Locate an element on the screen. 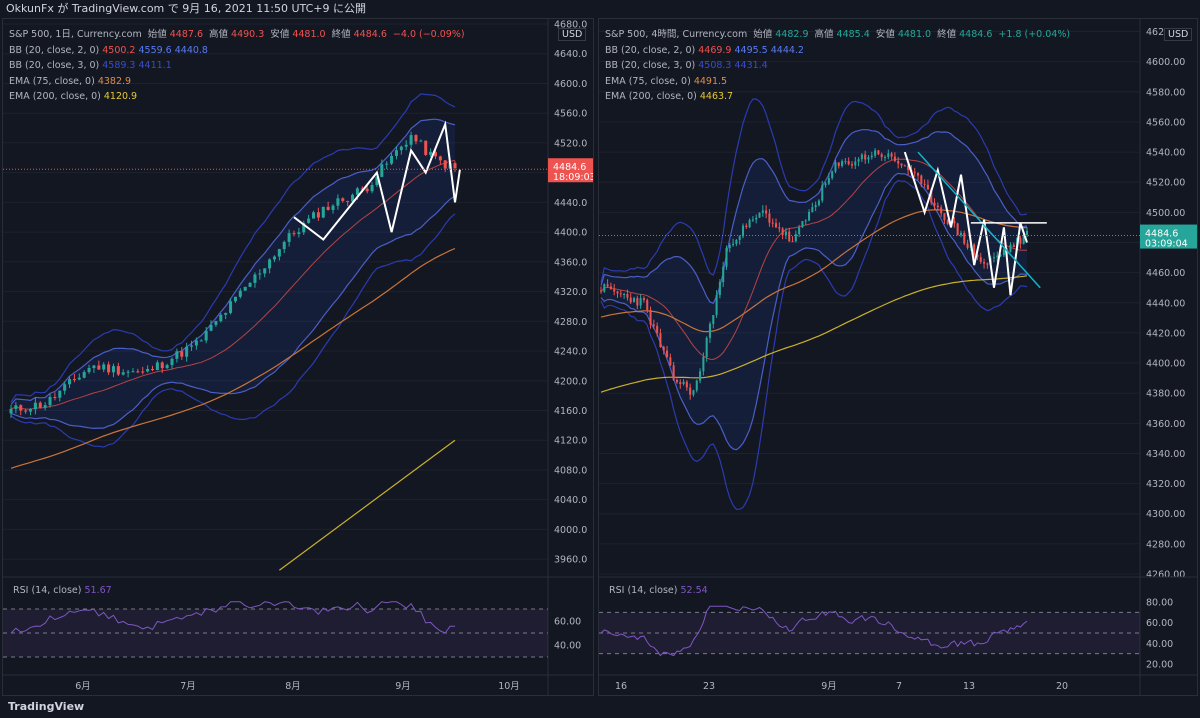  indicator-value: 4495.5 is located at coordinates (751, 50).